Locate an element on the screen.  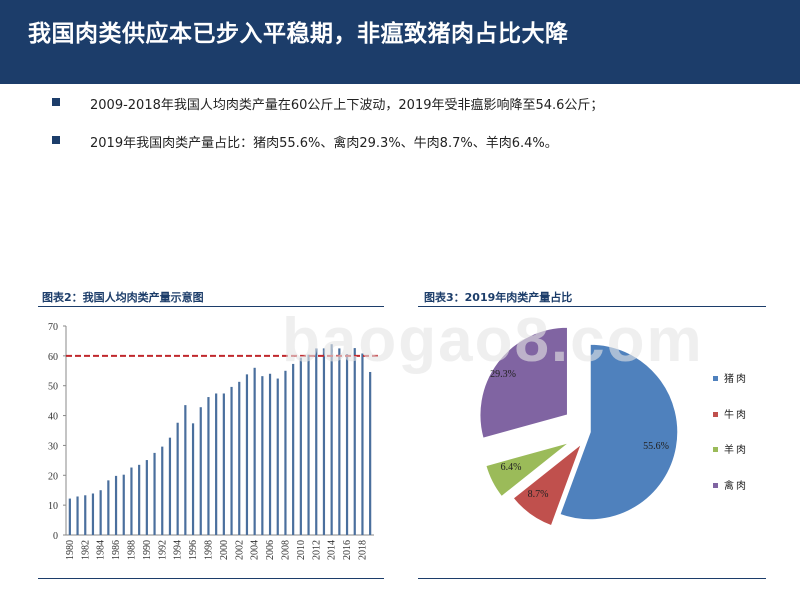
y-tick-label: 20 is located at coordinates (53, 476).